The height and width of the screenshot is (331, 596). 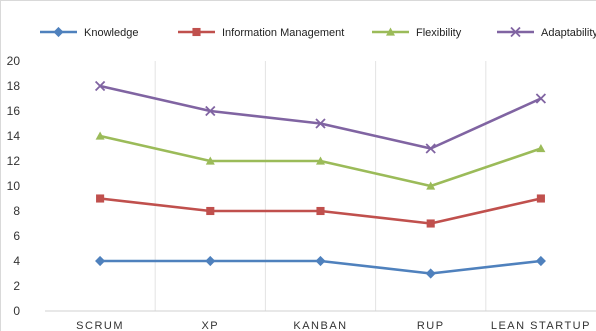 What do you see at coordinates (14, 186) in the screenshot?
I see `y-tick-label: 10` at bounding box center [14, 186].